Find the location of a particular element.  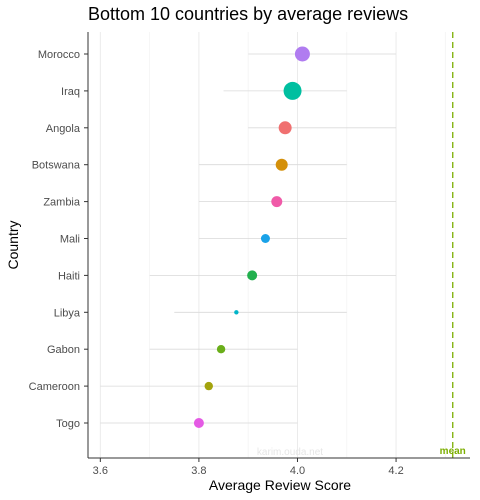

point-mali is located at coordinates (265, 238).